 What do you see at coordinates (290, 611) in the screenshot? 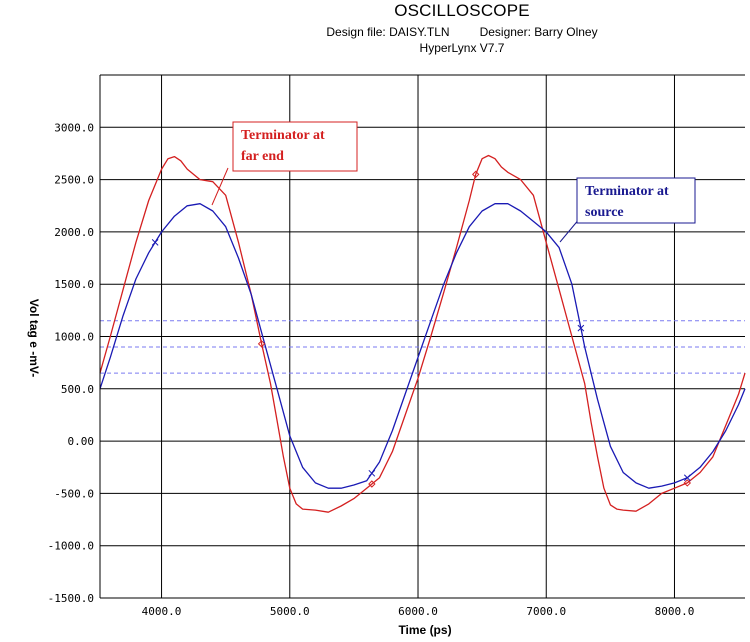
I see `x-tick-label: 5000.0` at bounding box center [290, 611].